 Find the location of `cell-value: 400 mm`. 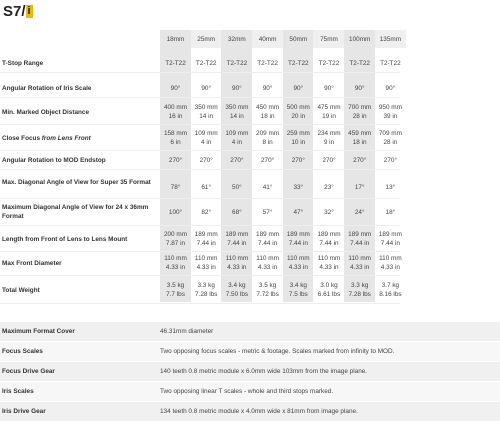

cell-value: 400 mm is located at coordinates (175, 107).